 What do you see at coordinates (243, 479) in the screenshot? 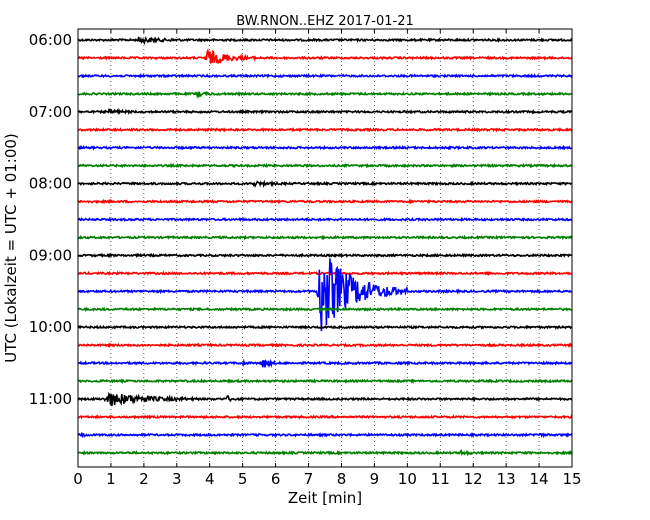
I see `x-tick-label: 5` at bounding box center [243, 479].